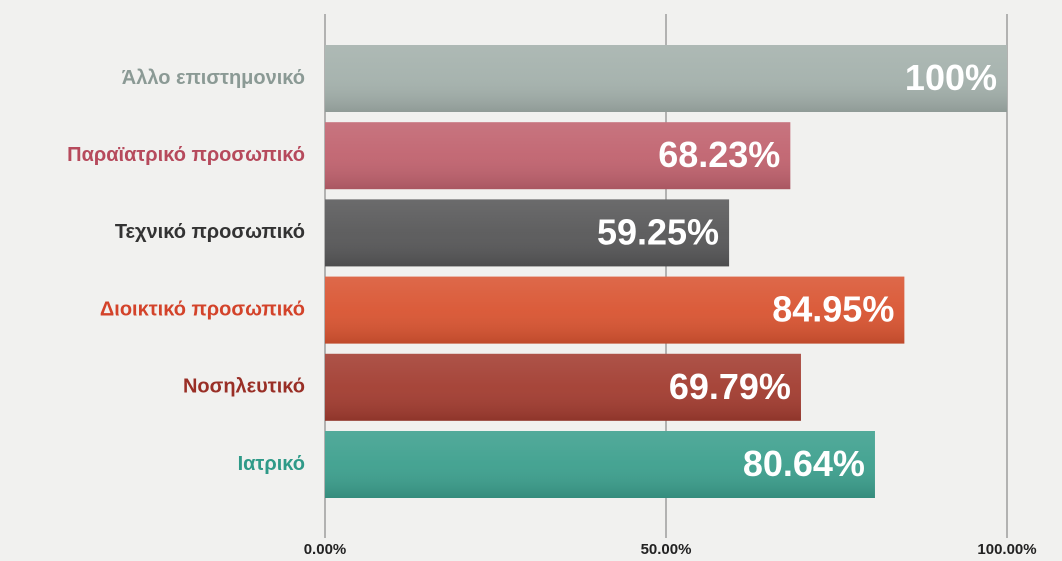 Image resolution: width=1062 pixels, height=561 pixels. I want to click on category-label: Τεχνικό προσωπικό, so click(210, 232).